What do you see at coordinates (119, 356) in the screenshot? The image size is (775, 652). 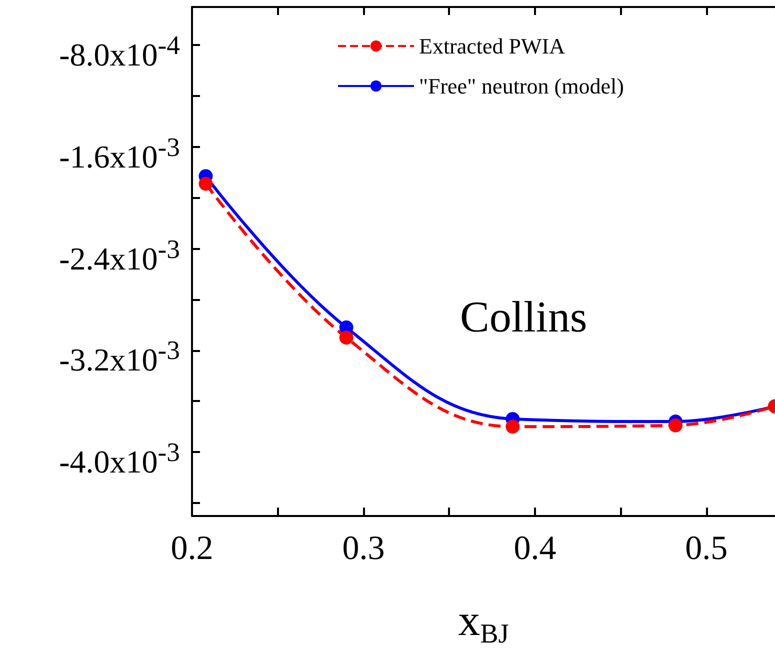 I see `y-tick-label: -3.2x10$^{-3}$` at bounding box center [119, 356].